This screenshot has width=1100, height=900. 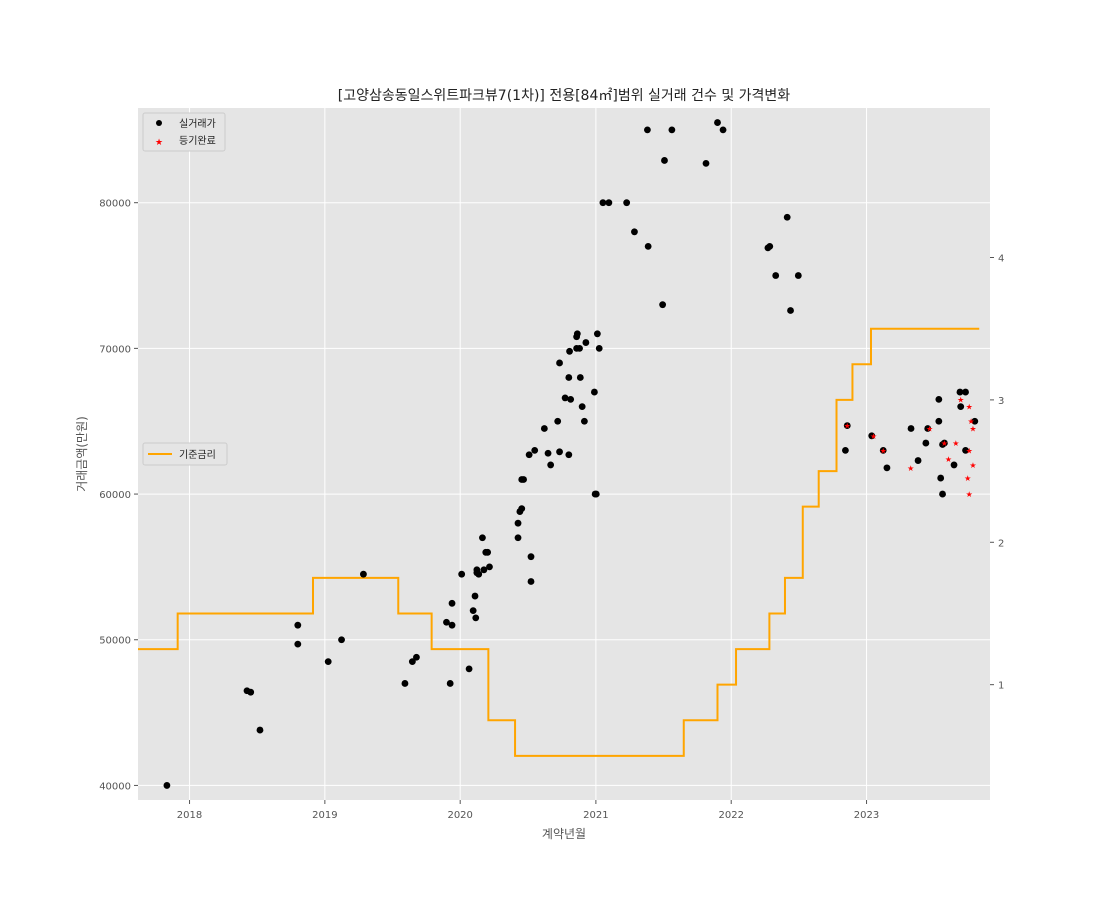 What do you see at coordinates (115, 349) in the screenshot?
I see `y-tick-label: 70000` at bounding box center [115, 349].